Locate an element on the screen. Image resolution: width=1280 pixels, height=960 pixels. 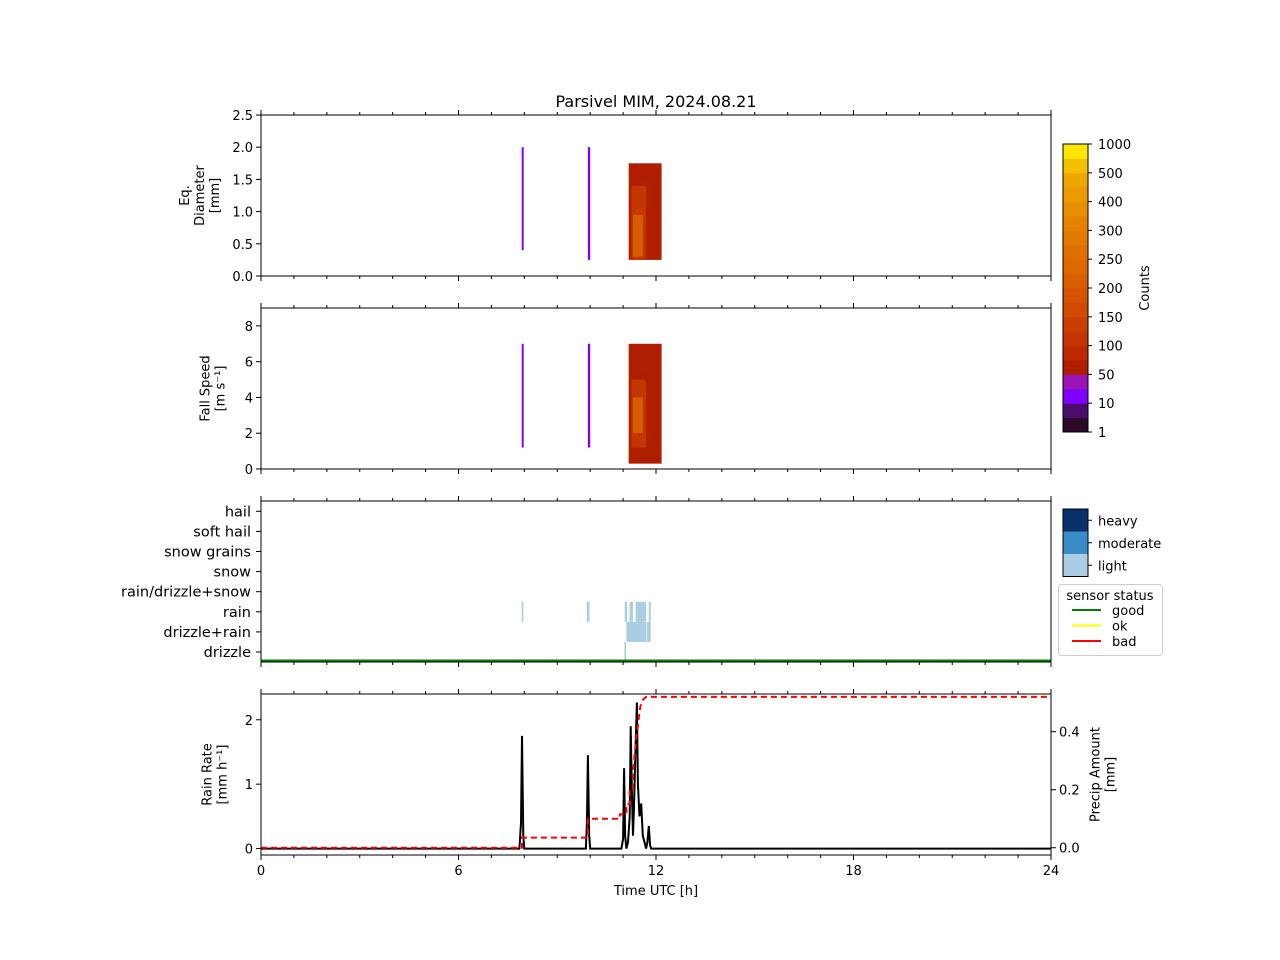
x-tick-label: 12 is located at coordinates (656, 871).